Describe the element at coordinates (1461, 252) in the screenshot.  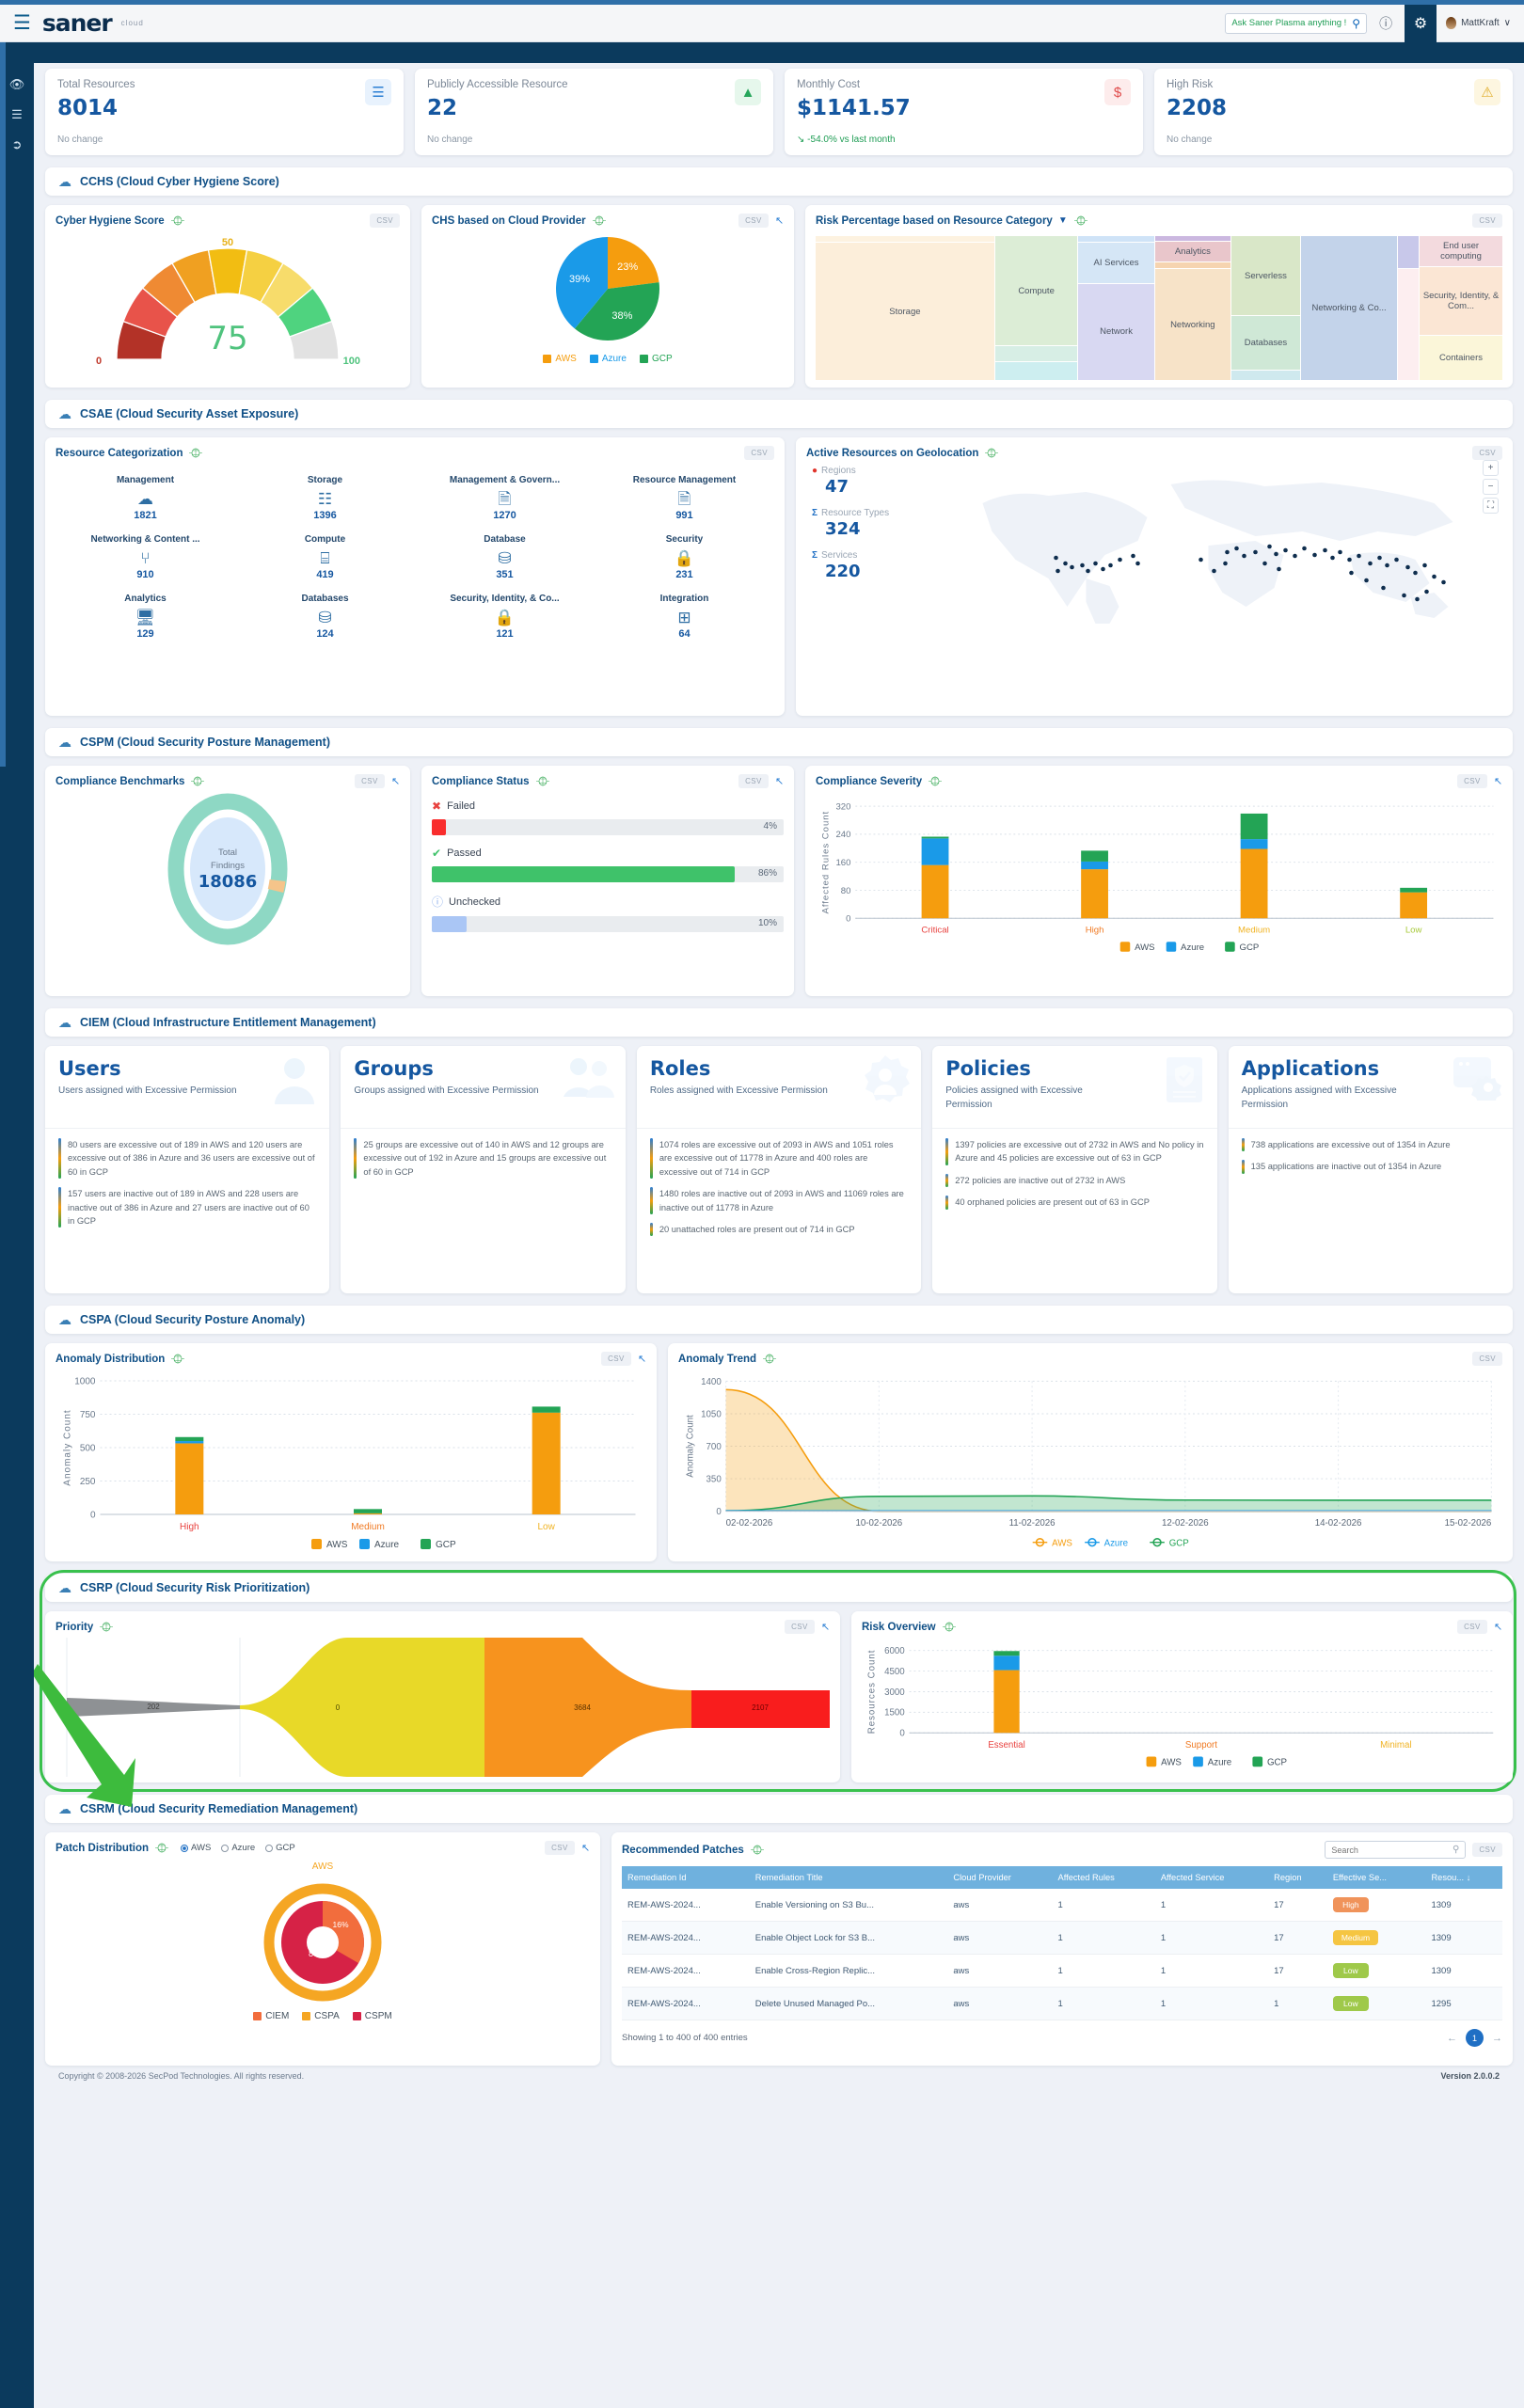
I see `treemap-cell-end-user-computing: End user computing` at that location.